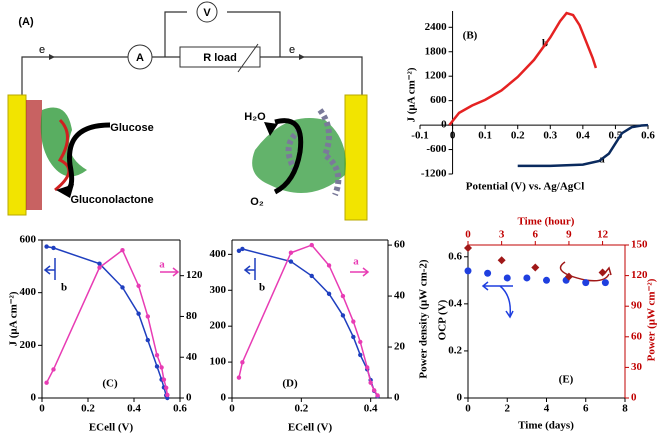  I want to click on y2-tick-label: 80, so click(192, 316).